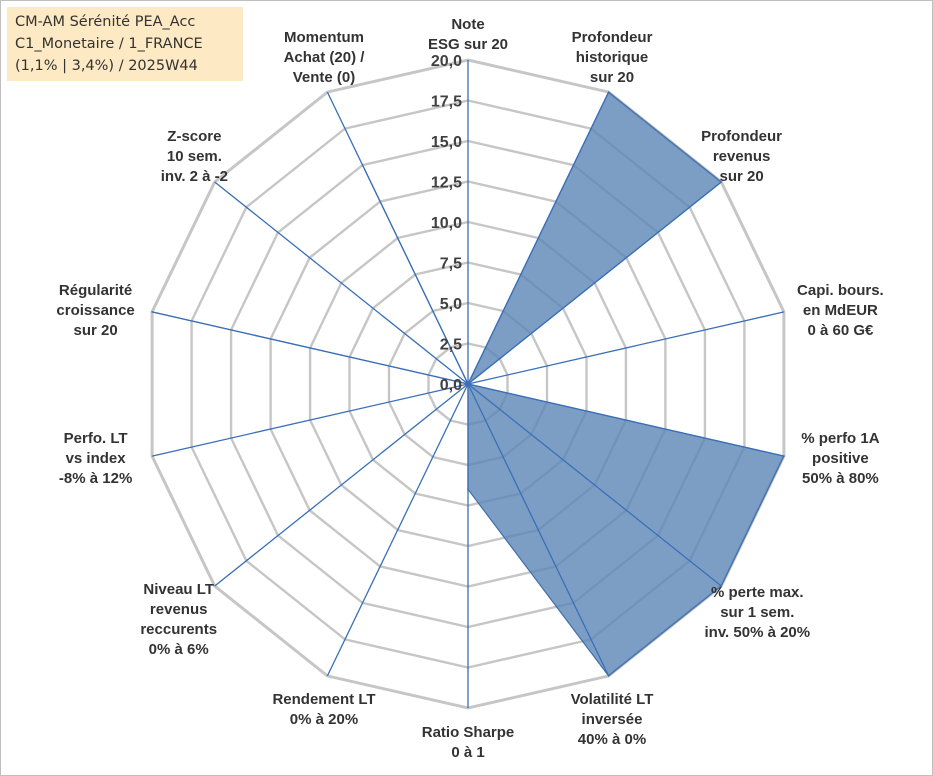  I want to click on axis-label: Momentum Achat (20) / Vente (0), so click(325, 57).